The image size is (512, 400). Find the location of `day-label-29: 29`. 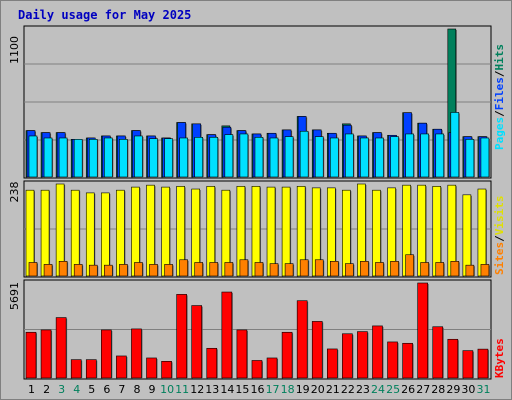

day-label-29: 29 is located at coordinates (453, 389).